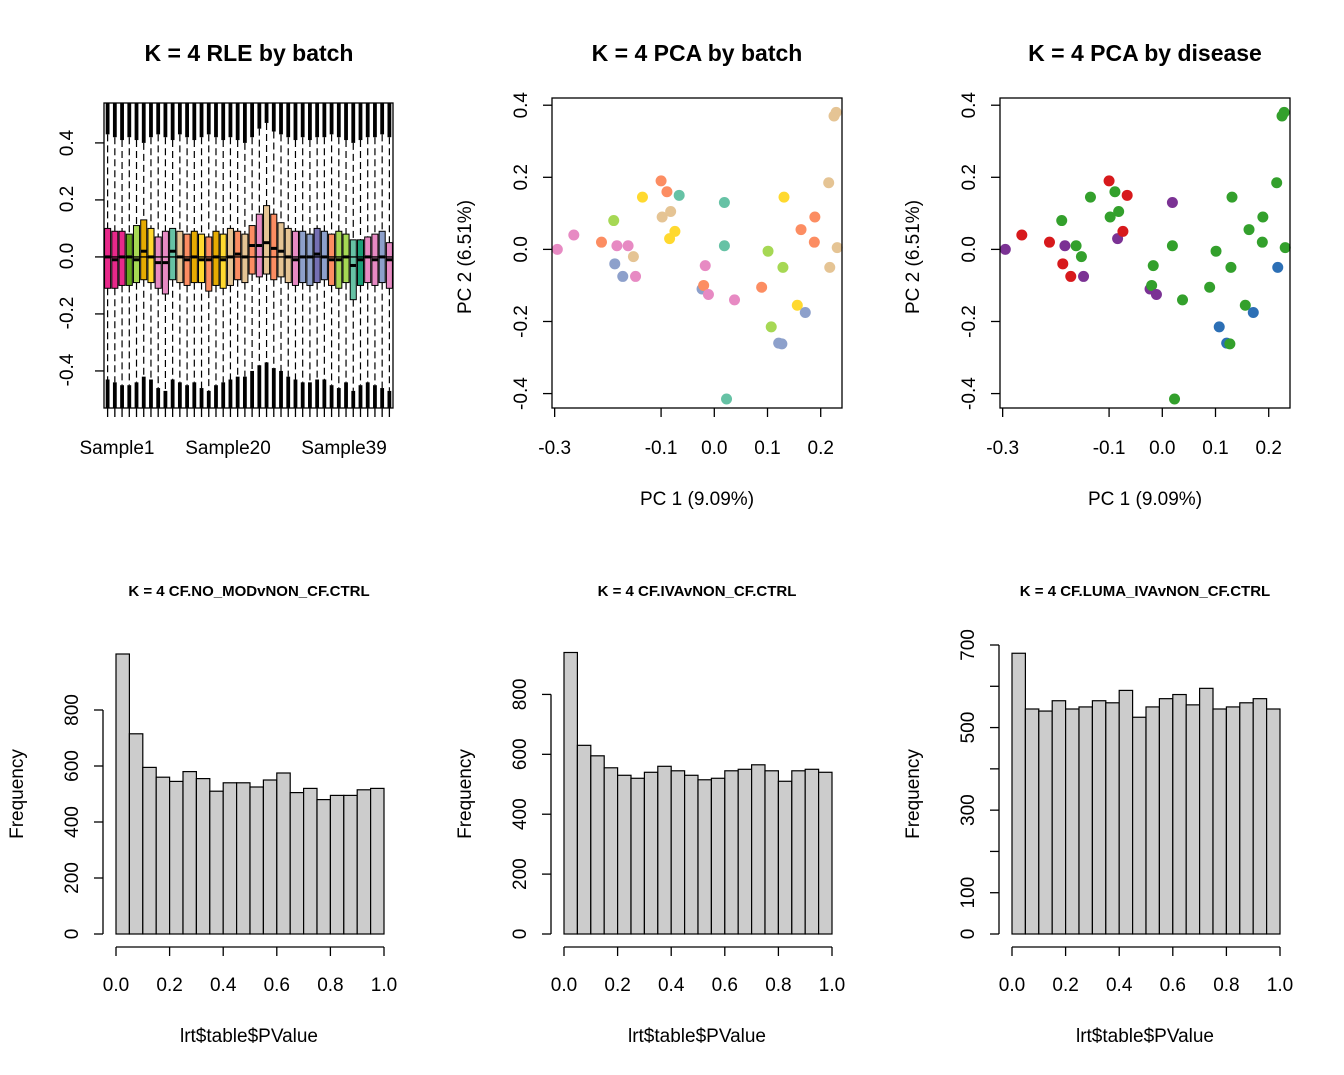 The height and width of the screenshot is (1075, 1344). I want to click on hist-iva-title: K = 4 CF.IVAvNON_CF.CTRL, so click(697, 591).